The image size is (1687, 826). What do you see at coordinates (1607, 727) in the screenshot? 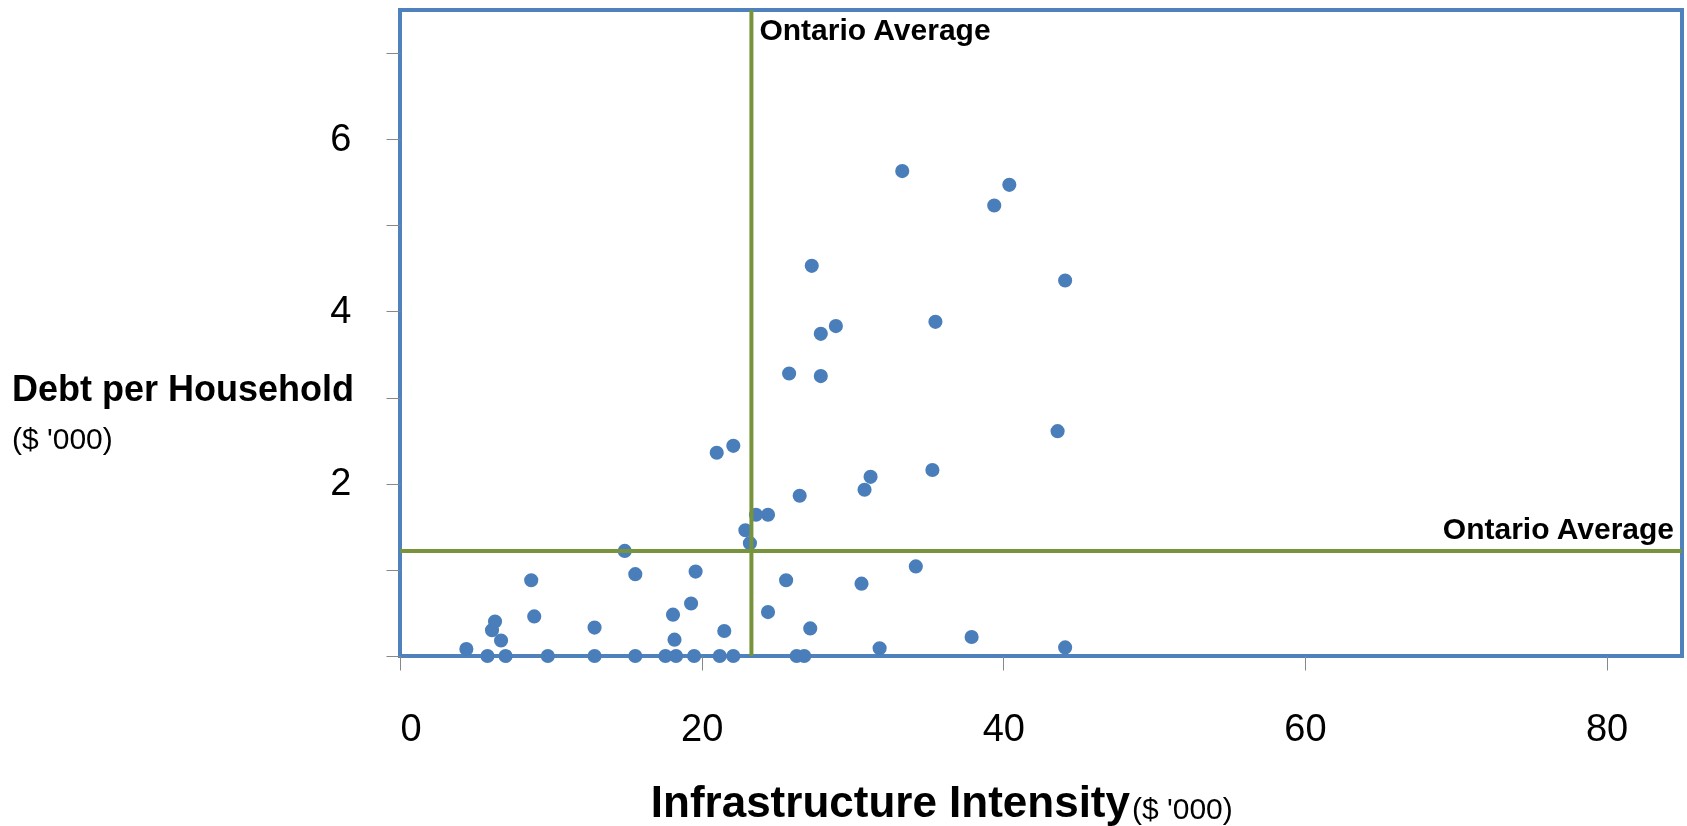
I see `x-tick-label: 80` at bounding box center [1607, 727].